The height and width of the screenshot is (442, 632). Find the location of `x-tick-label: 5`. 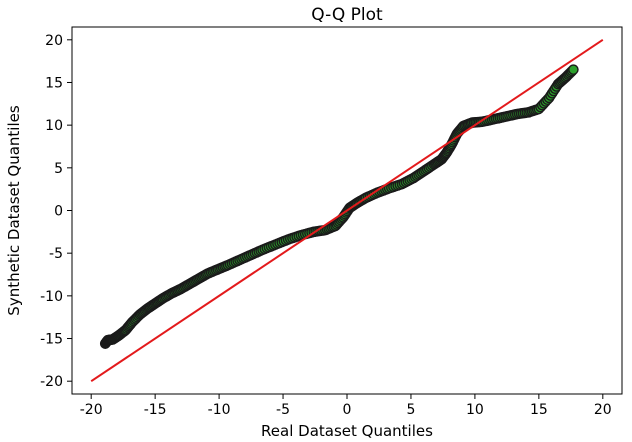

x-tick-label: 5 is located at coordinates (410, 410).